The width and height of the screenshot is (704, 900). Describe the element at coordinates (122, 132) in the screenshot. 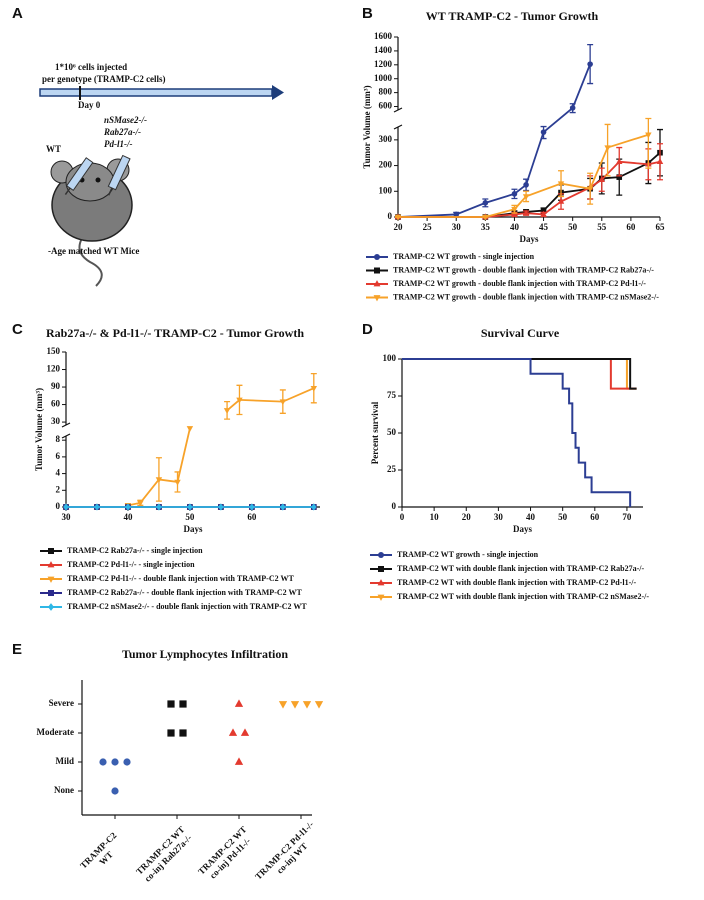

I see `diagram-text: Rab27a-/-` at that location.